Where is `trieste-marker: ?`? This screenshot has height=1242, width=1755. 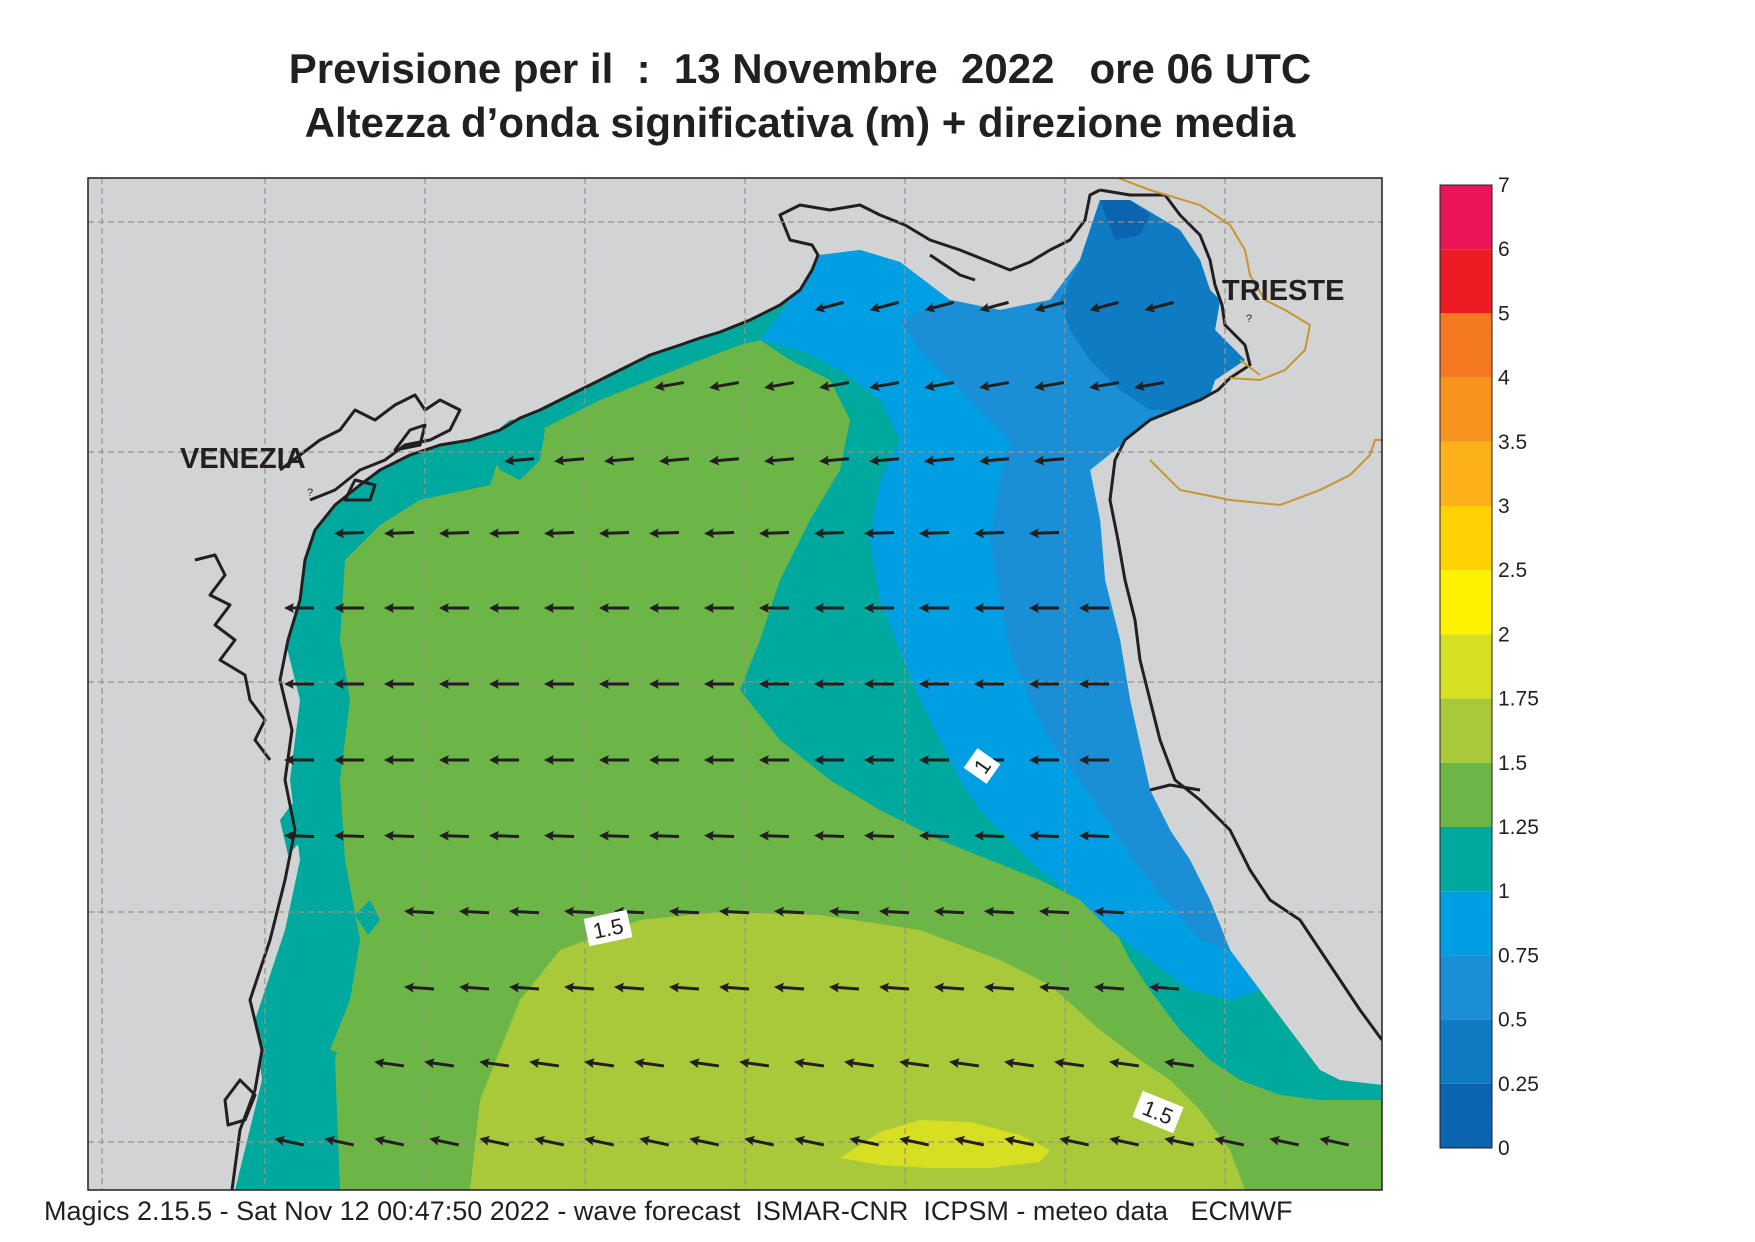
trieste-marker: ? is located at coordinates (1249, 319).